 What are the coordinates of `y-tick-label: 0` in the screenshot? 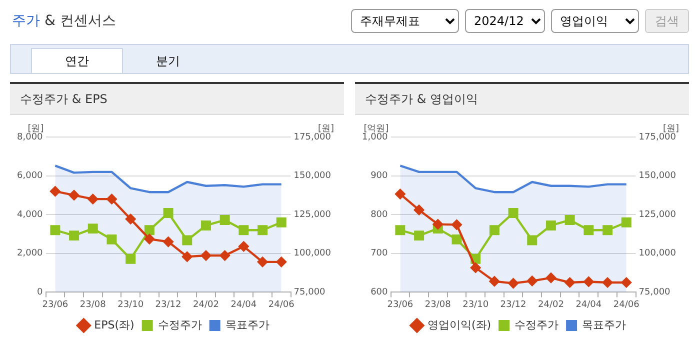 It's located at (40, 293).